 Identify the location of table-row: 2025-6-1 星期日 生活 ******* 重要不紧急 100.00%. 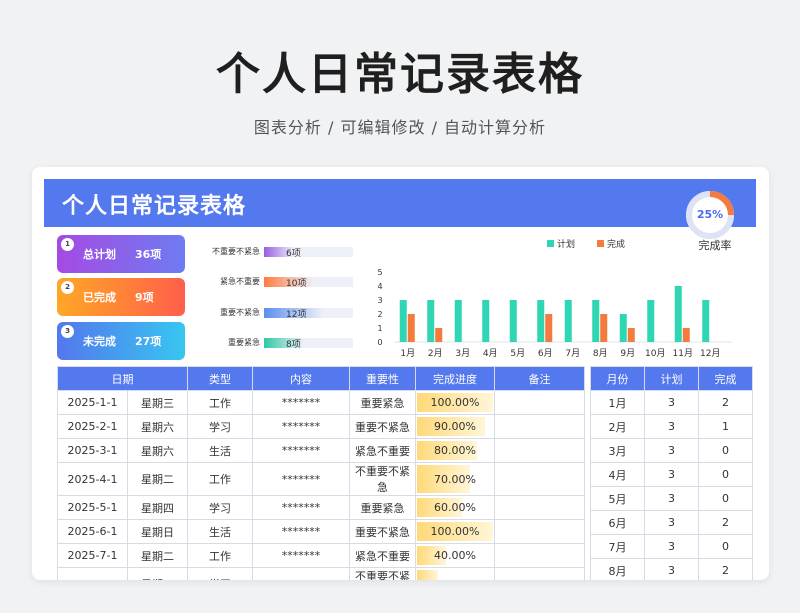
(321, 531).